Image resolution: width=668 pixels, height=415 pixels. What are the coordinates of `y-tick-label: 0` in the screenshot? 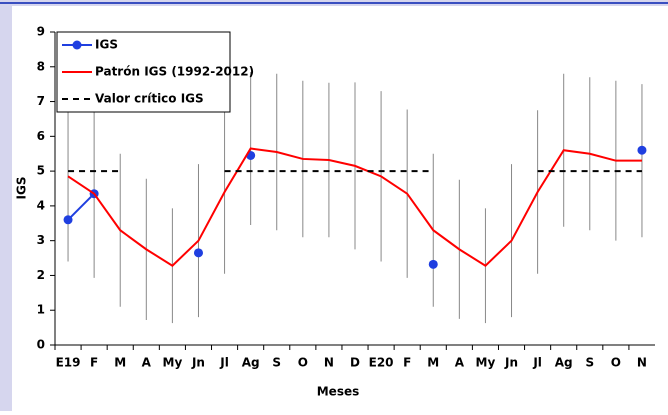 It's located at (41, 345).